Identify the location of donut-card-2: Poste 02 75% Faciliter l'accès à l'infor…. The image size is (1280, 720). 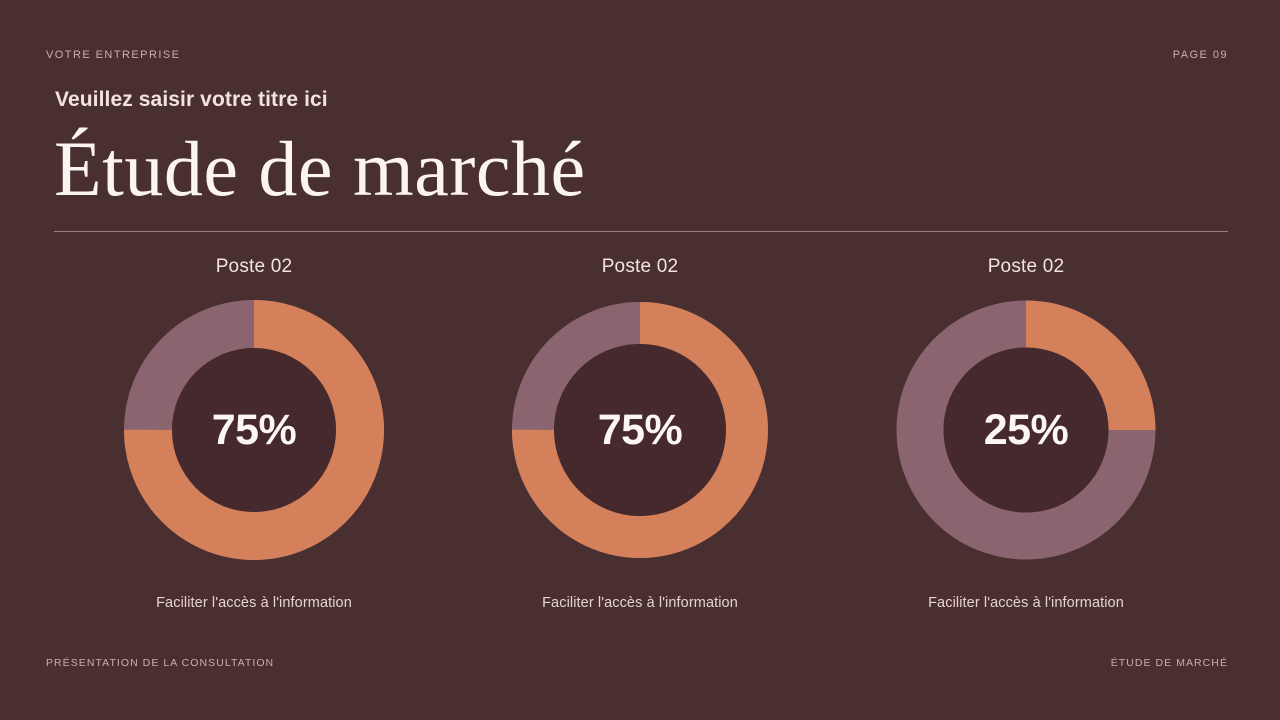
(640, 433).